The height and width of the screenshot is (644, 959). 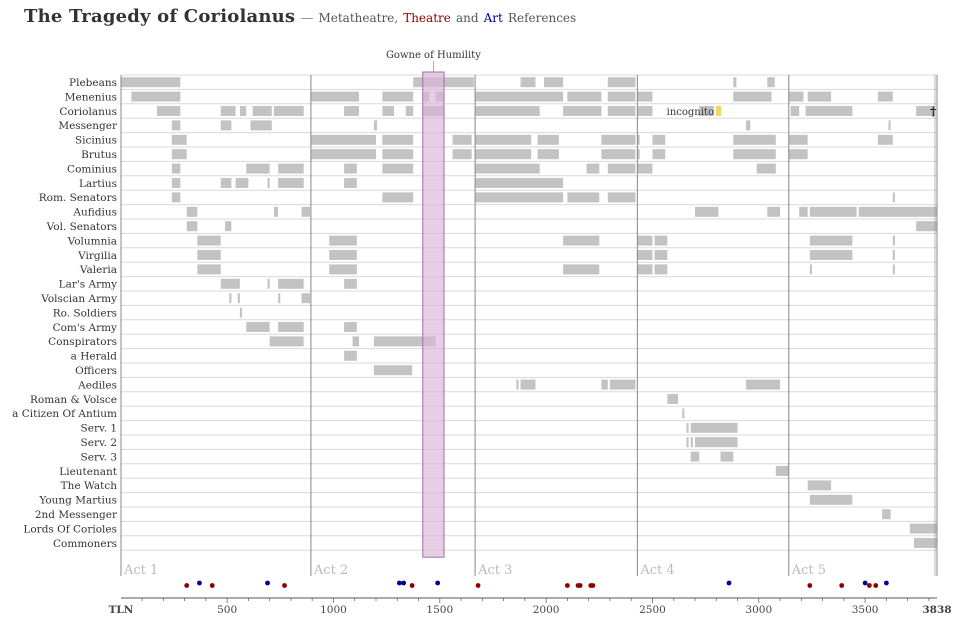 What do you see at coordinates (933, 112) in the screenshot?
I see `death-dagger-mark: †` at bounding box center [933, 112].